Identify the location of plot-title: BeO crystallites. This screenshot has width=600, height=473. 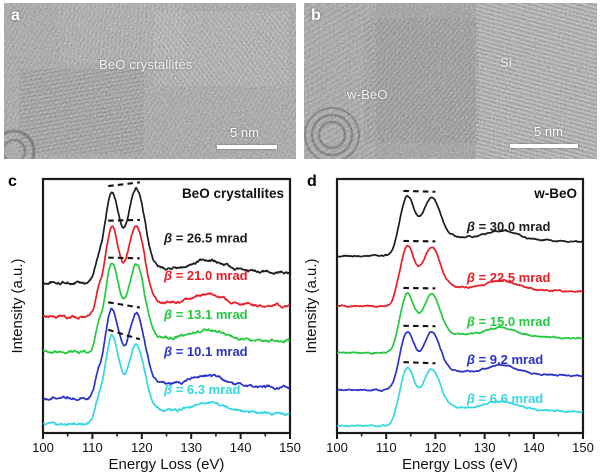
(233, 193).